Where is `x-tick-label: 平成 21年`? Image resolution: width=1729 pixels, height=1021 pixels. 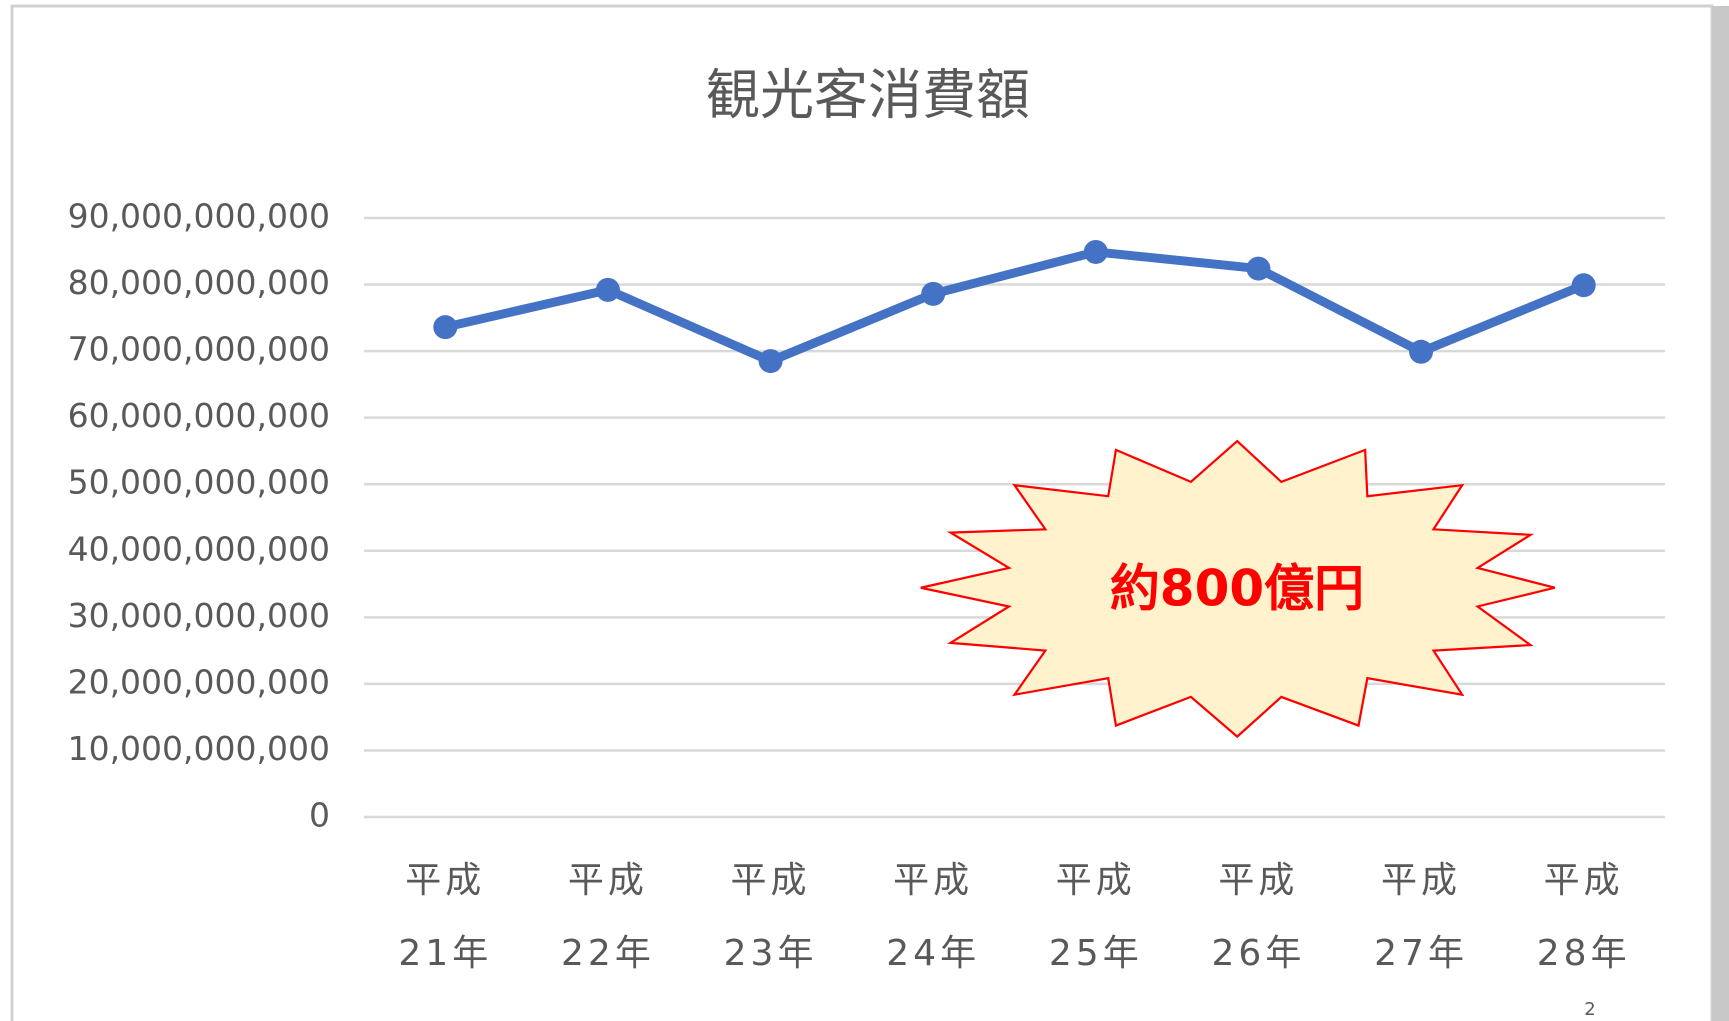
x-tick-label: 平成 21年 is located at coordinates (445, 917).